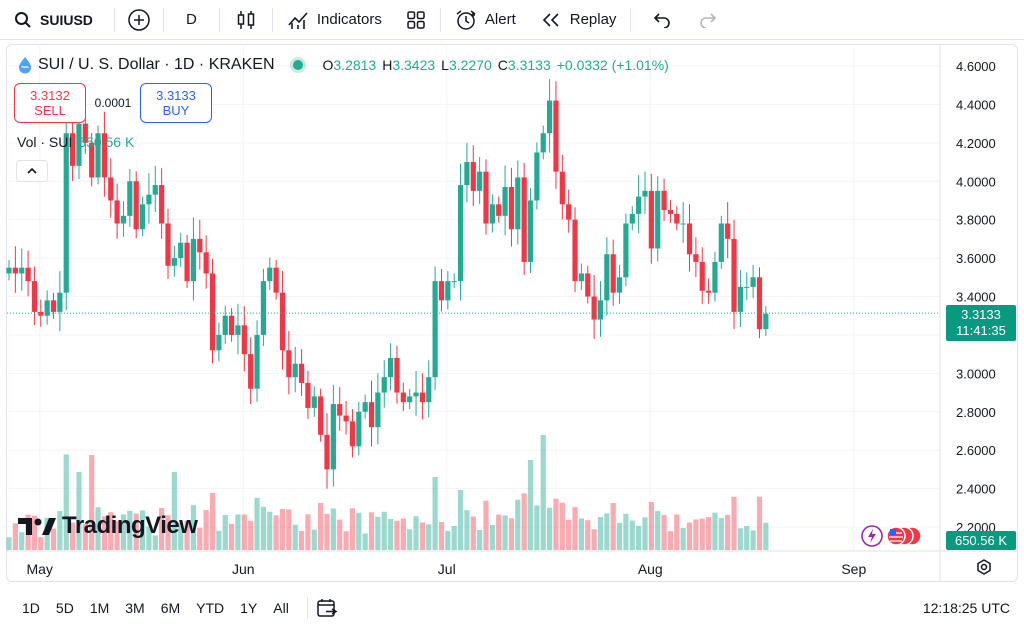 Image resolution: width=1024 pixels, height=629 pixels. Describe the element at coordinates (191, 20) in the screenshot. I see `interval-button: D` at that location.